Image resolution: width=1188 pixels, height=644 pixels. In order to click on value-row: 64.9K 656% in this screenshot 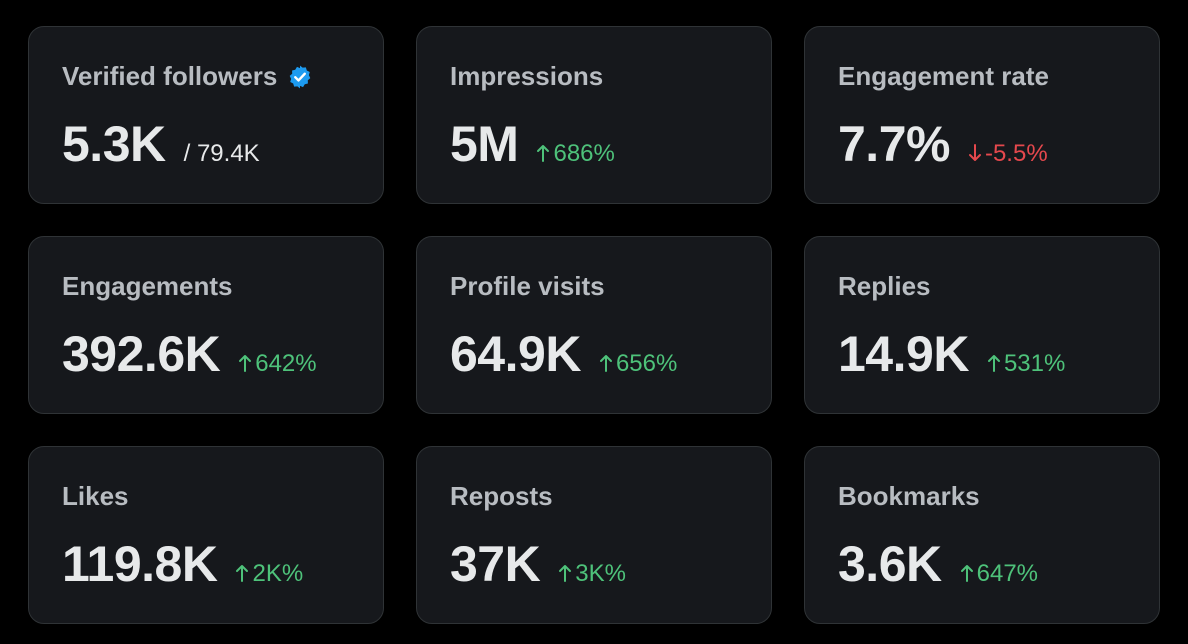, I will do `click(563, 354)`.